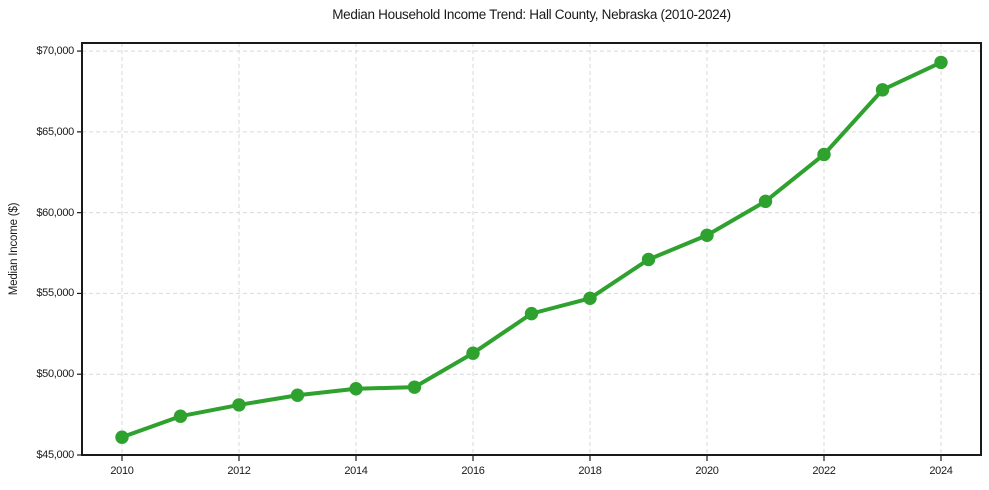 The width and height of the screenshot is (989, 490). What do you see at coordinates (473, 353) in the screenshot?
I see `data-point-2016` at bounding box center [473, 353].